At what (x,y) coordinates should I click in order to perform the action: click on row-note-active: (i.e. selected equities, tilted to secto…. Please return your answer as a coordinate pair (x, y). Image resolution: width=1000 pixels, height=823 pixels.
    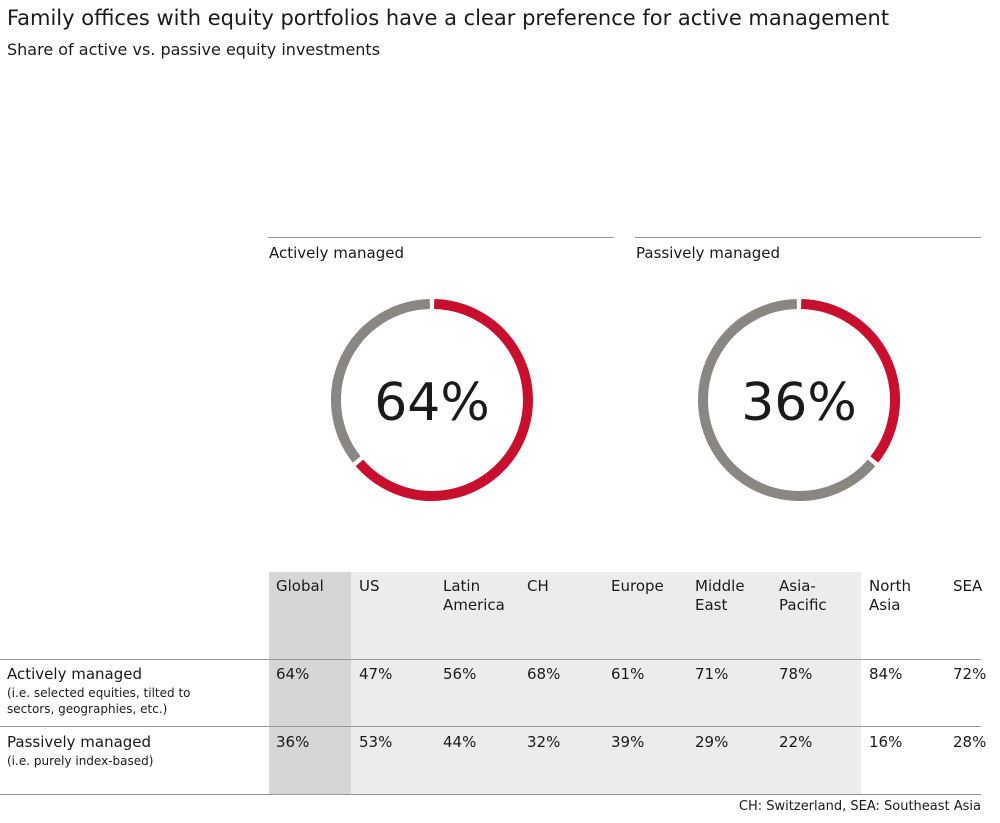
    Looking at the image, I should click on (99, 701).